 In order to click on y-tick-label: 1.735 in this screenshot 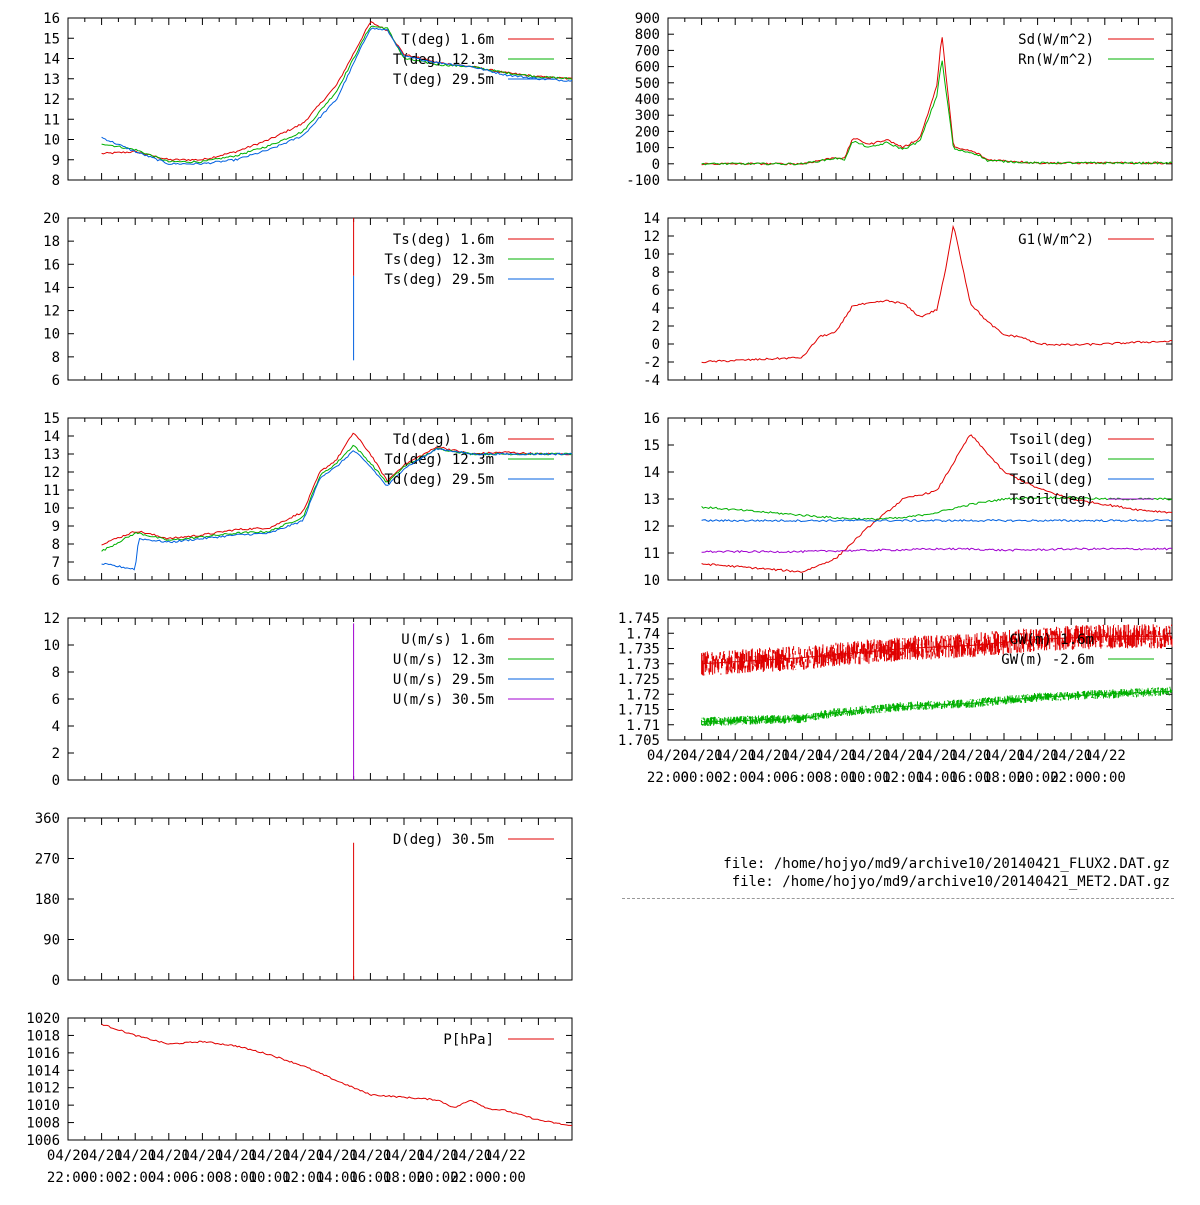, I will do `click(639, 650)`.